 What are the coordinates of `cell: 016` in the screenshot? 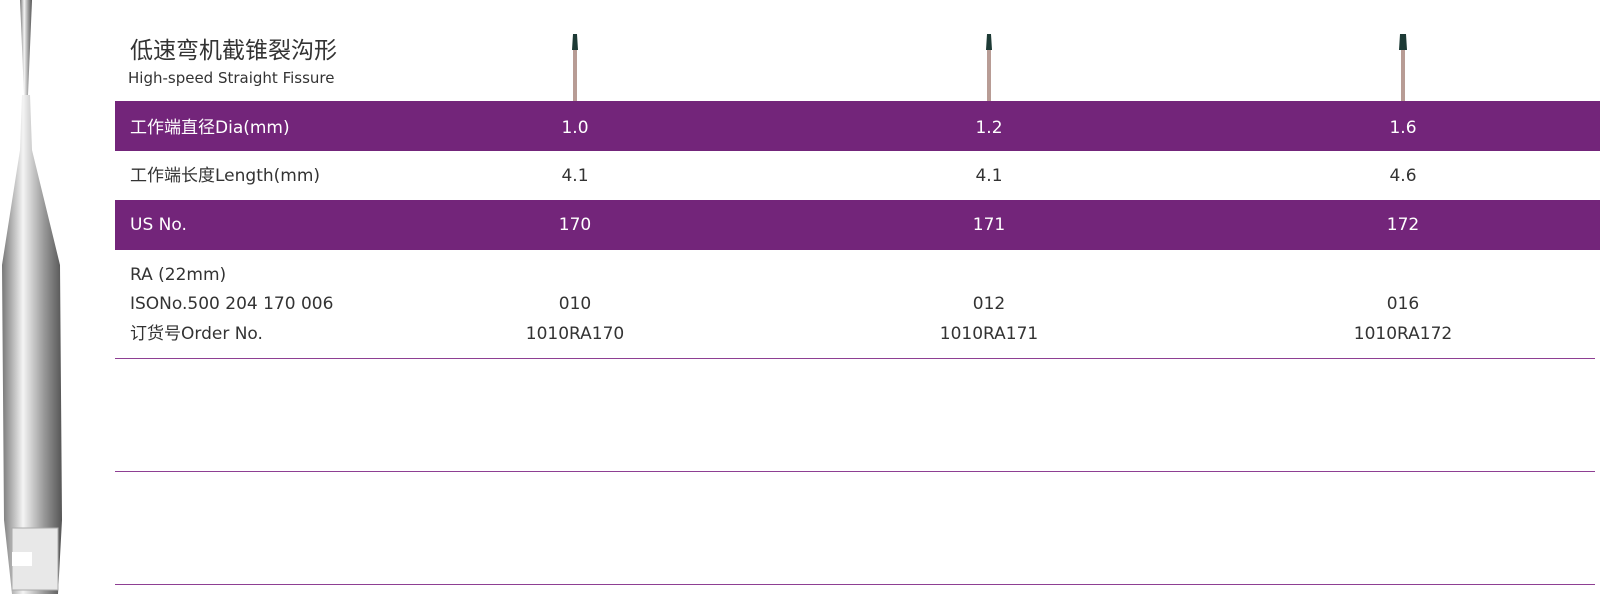 It's located at (1403, 304).